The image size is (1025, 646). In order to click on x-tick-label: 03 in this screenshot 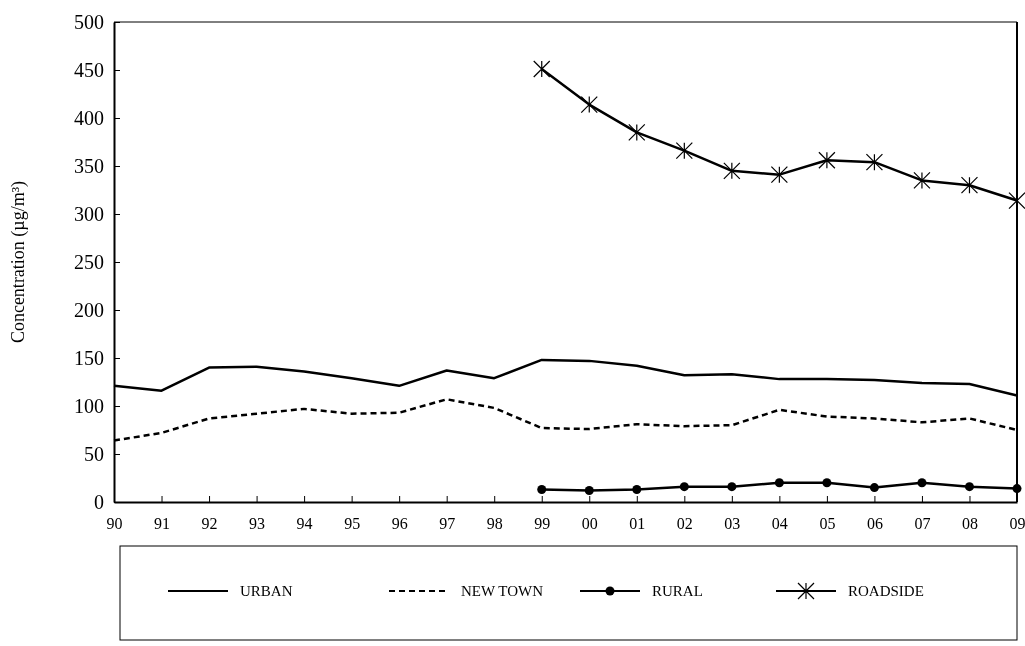, I will do `click(732, 524)`.